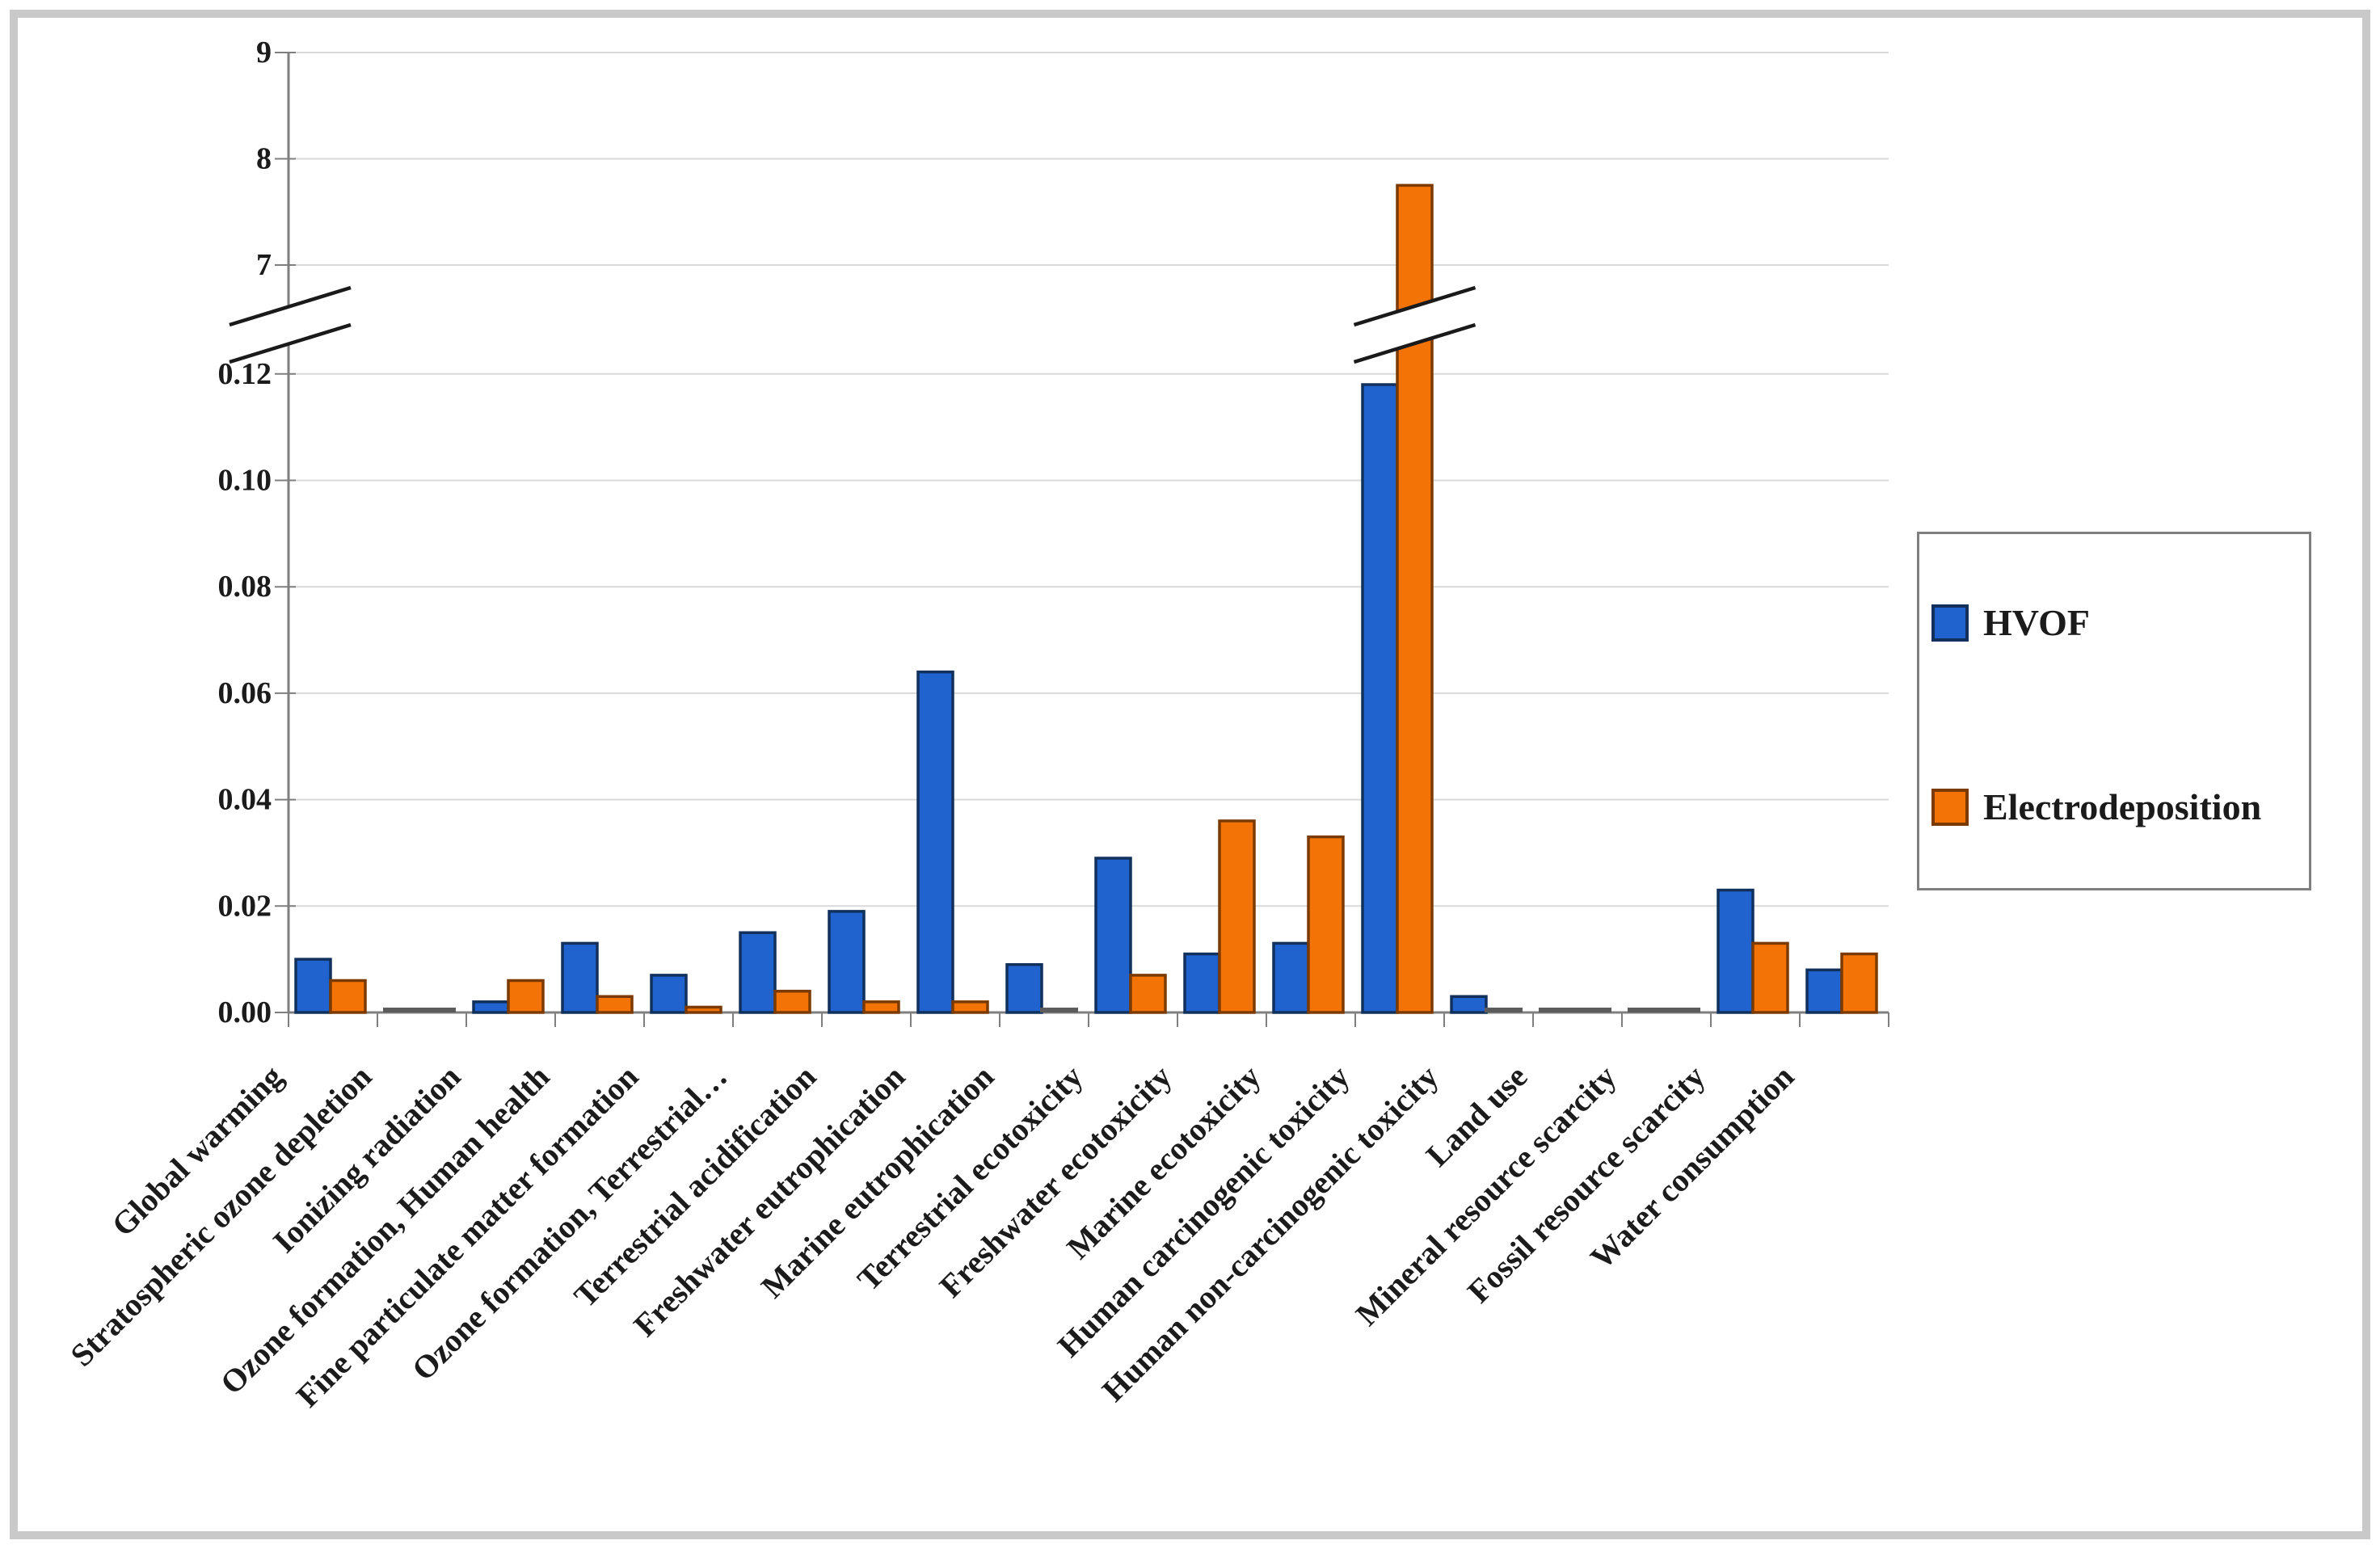 The height and width of the screenshot is (1549, 2380). I want to click on y-tick-label-lower: 0.04, so click(245, 800).